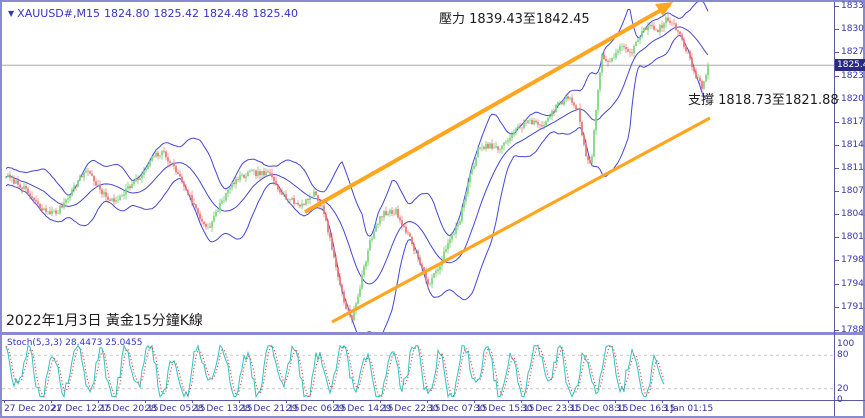  Describe the element at coordinates (81, 409) in the screenshot. I see `time-label: 27 Dec 12:15` at that location.